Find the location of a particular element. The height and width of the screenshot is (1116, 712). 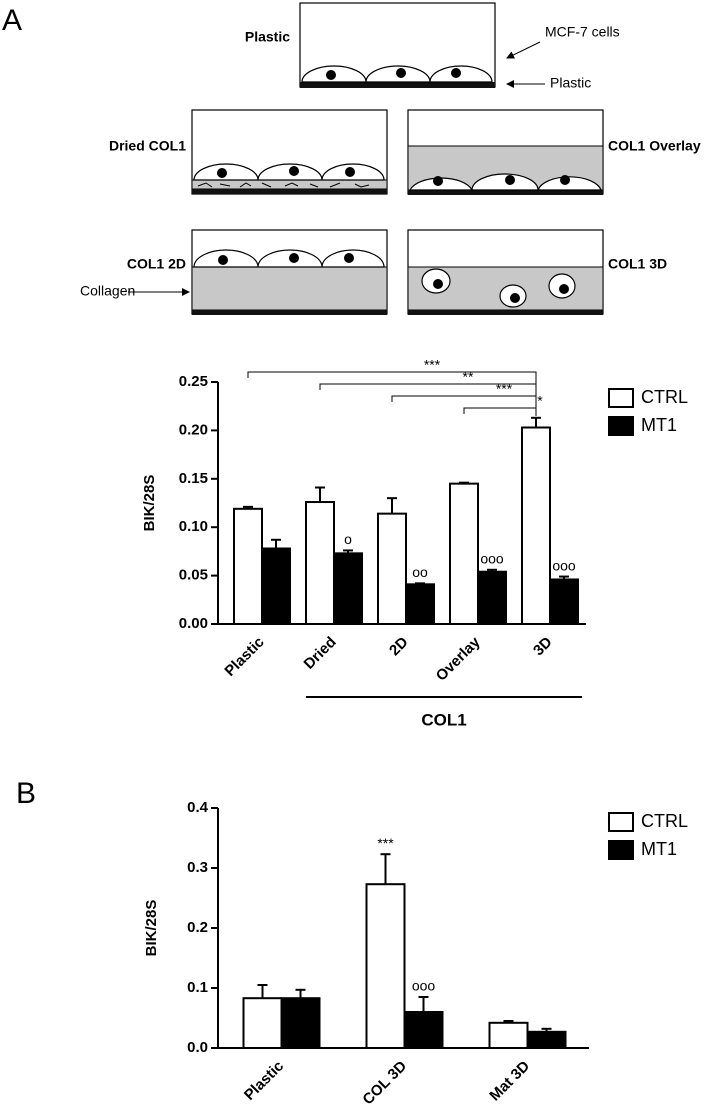

diagram-label: COL1 3D is located at coordinates (637, 264).